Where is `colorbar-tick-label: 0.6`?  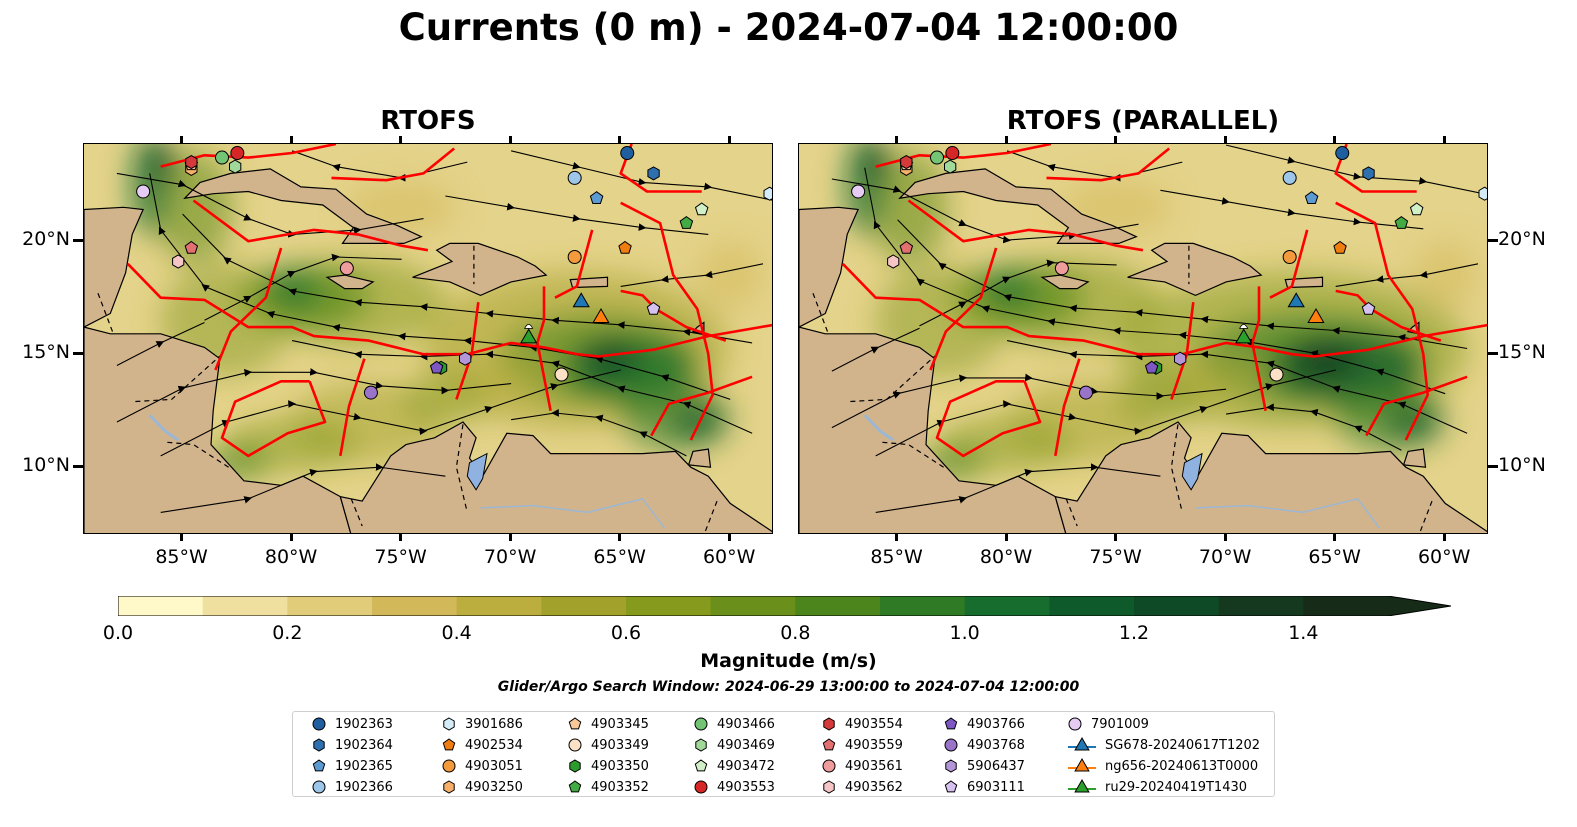
colorbar-tick-label: 0.6 is located at coordinates (626, 633).